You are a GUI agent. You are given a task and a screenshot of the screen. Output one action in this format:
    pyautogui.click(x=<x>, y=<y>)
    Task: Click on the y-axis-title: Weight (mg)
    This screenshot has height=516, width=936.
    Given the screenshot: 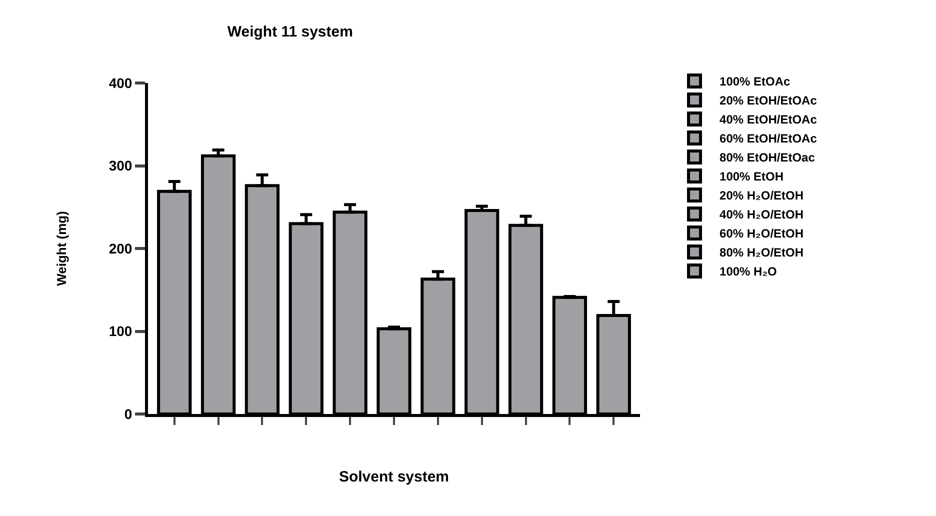 What is the action you would take?
    pyautogui.click(x=61, y=248)
    